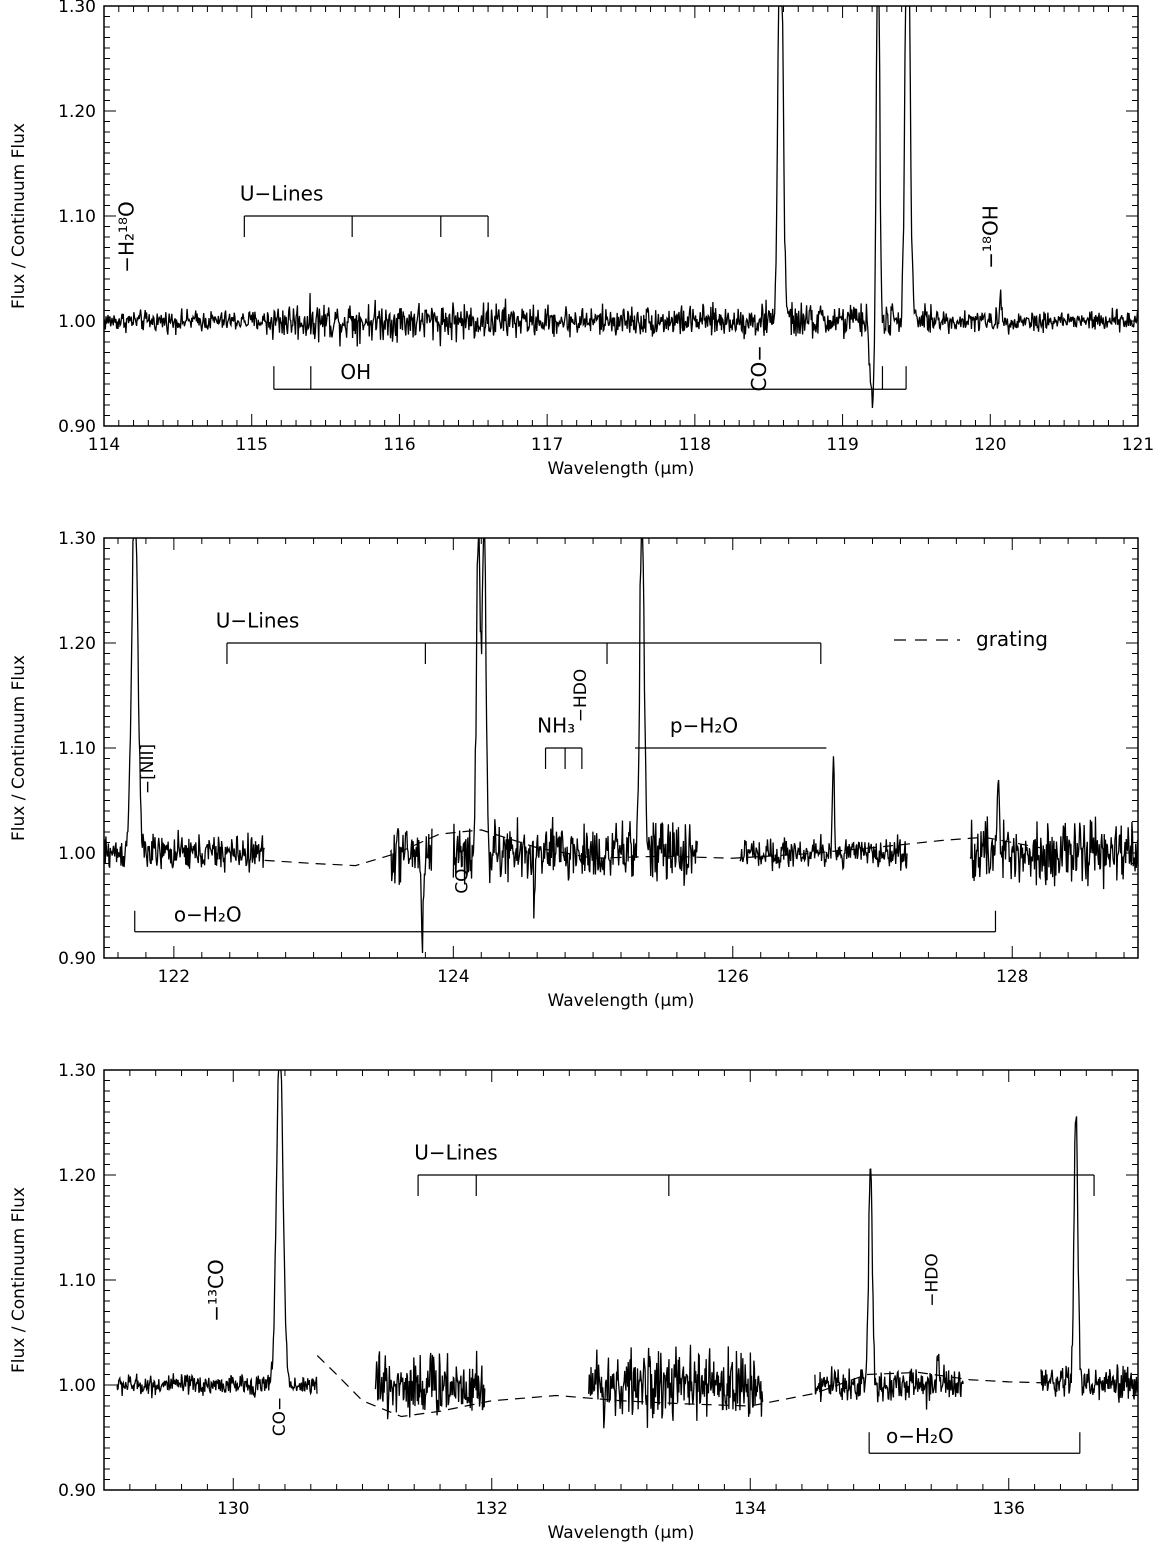 This screenshot has width=1164, height=1553. Describe the element at coordinates (453, 977) in the screenshot. I see `x-tick-label: 124` at that location.